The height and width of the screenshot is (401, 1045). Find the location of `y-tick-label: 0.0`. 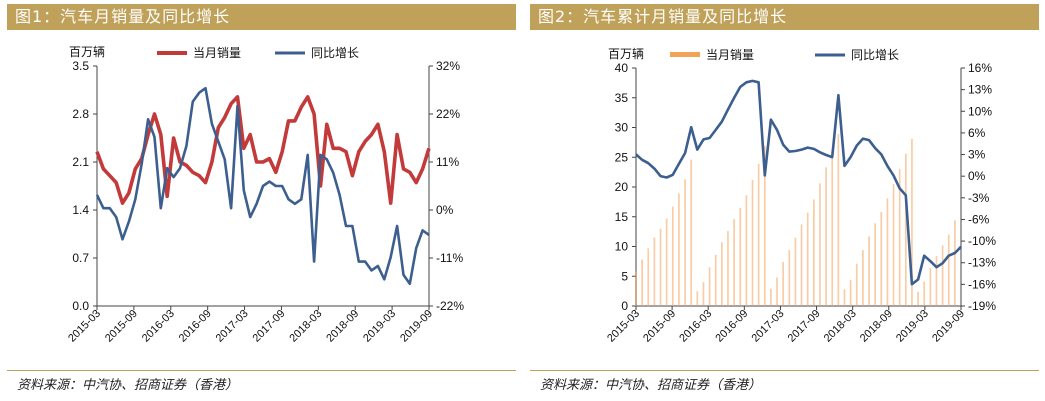

y-tick-label: 0.0 is located at coordinates (80, 306).